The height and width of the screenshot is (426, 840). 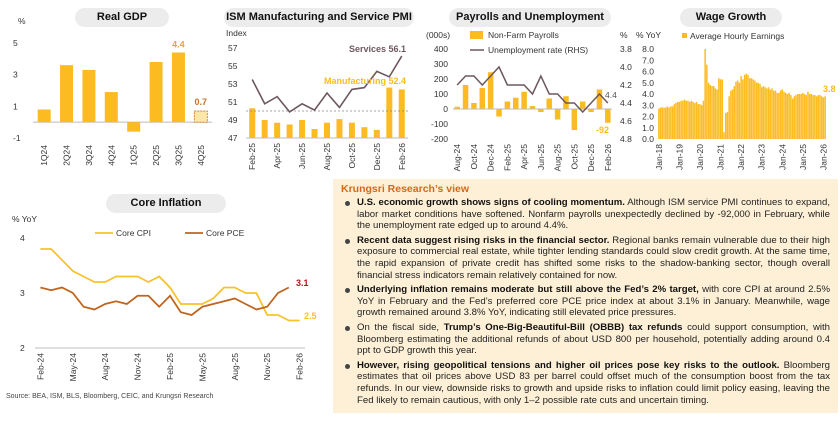 What do you see at coordinates (626, 139) in the screenshot?
I see `y2-tick-label: 4.8` at bounding box center [626, 139].